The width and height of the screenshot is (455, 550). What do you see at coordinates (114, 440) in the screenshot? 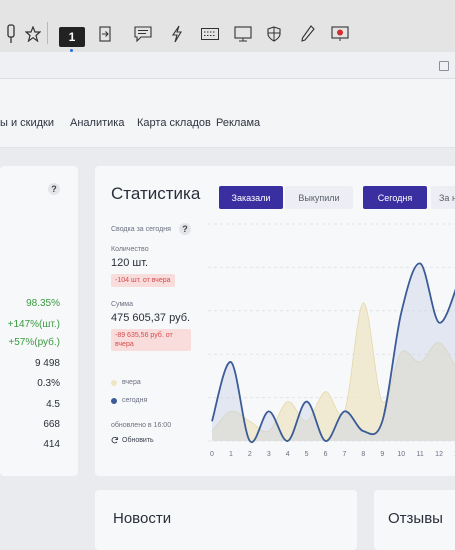
I see `refresh-icon` at bounding box center [114, 440].